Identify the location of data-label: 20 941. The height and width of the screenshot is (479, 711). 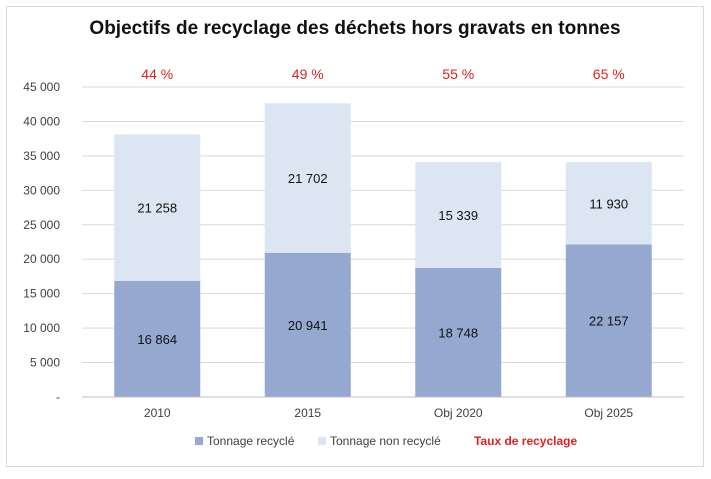
(308, 325).